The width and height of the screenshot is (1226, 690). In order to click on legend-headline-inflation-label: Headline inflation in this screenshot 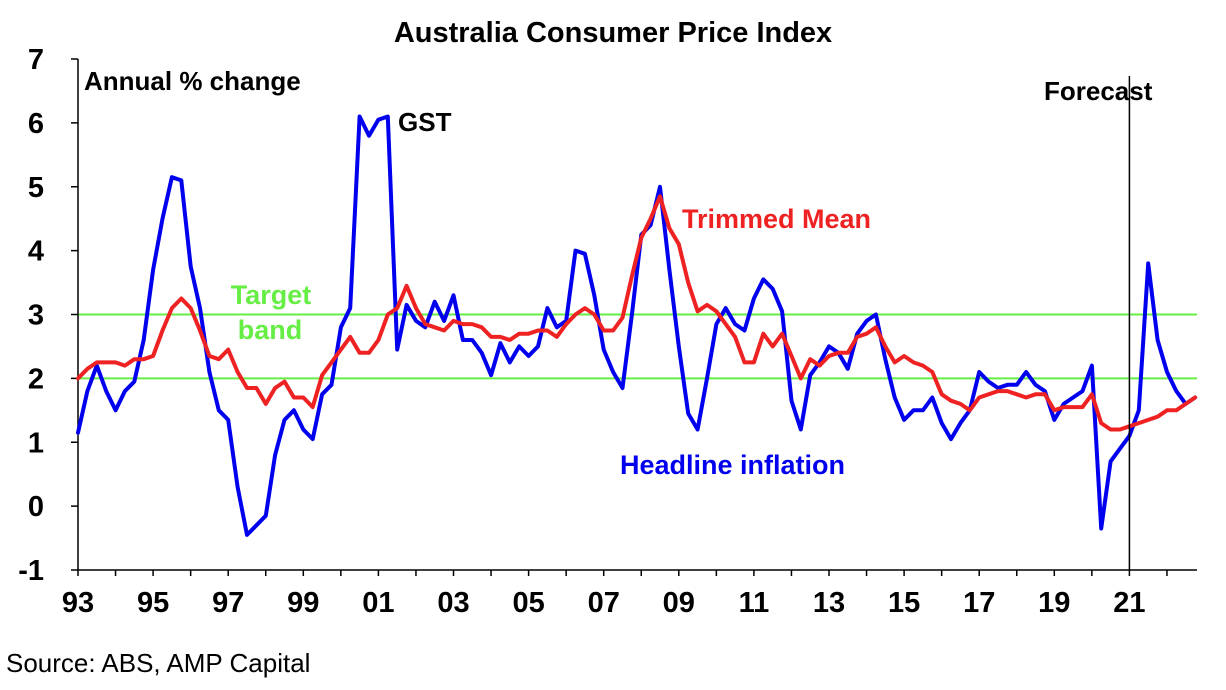, I will do `click(732, 465)`.